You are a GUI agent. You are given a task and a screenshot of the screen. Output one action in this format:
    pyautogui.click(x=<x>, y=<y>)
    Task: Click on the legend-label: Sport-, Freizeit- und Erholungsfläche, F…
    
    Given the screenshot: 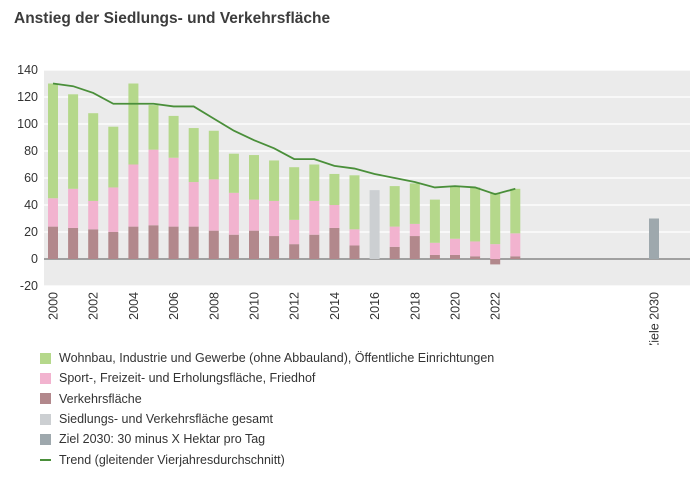 What is the action you would take?
    pyautogui.click(x=187, y=378)
    